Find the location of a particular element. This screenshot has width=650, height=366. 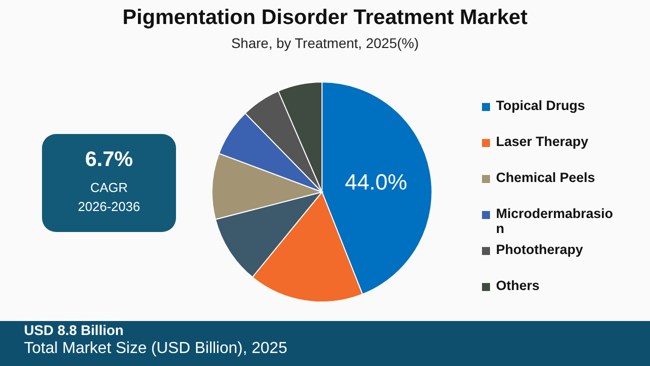

legend-label: Phototherapy is located at coordinates (540, 249).